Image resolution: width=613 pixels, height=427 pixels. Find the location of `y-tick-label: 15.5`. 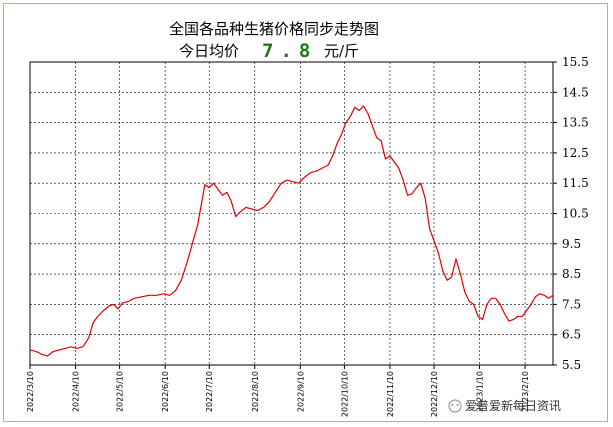

y-tick-label: 15.5 is located at coordinates (575, 62).